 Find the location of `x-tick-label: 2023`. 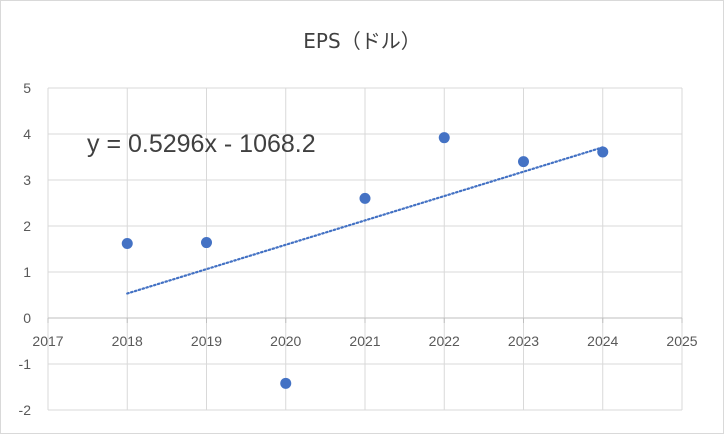

x-tick-label: 2023 is located at coordinates (523, 341).